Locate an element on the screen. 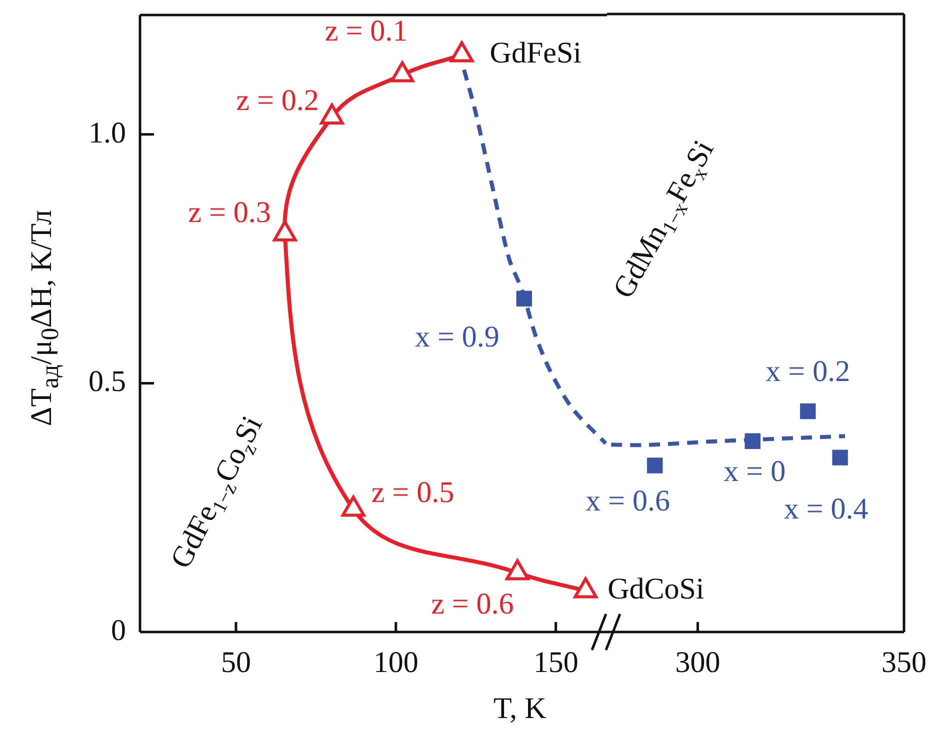 The width and height of the screenshot is (935, 745). x-tick-label: 350 is located at coordinates (904, 662).